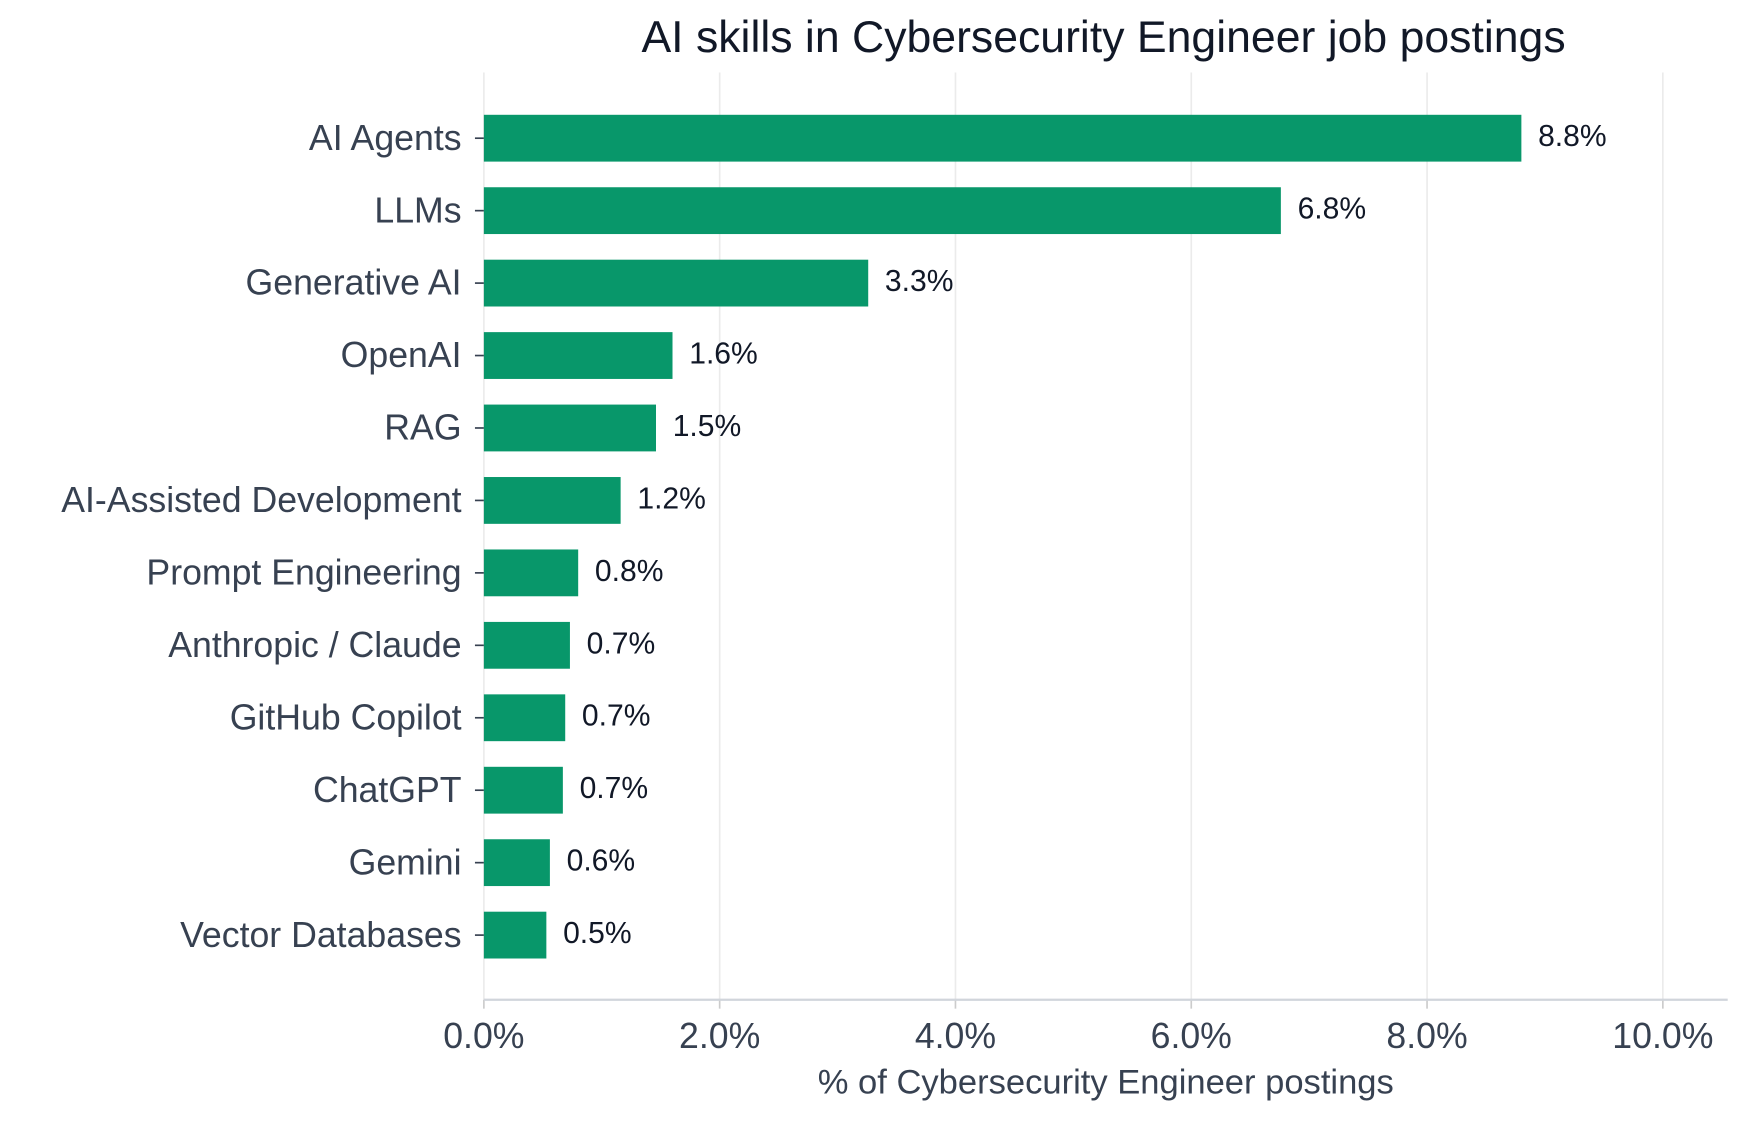  Describe the element at coordinates (1572, 136) in the screenshot. I see `value-label: 8.8%` at that location.